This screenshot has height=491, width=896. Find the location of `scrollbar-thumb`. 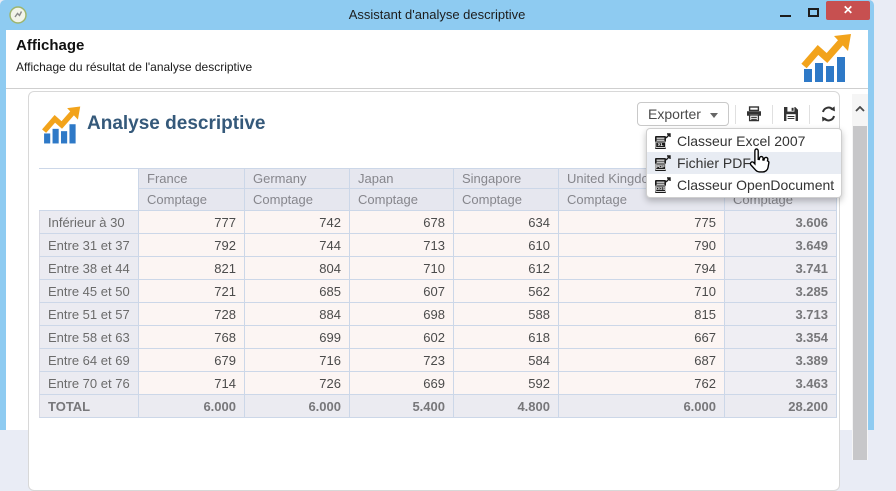

scrollbar-thumb is located at coordinates (860, 293).